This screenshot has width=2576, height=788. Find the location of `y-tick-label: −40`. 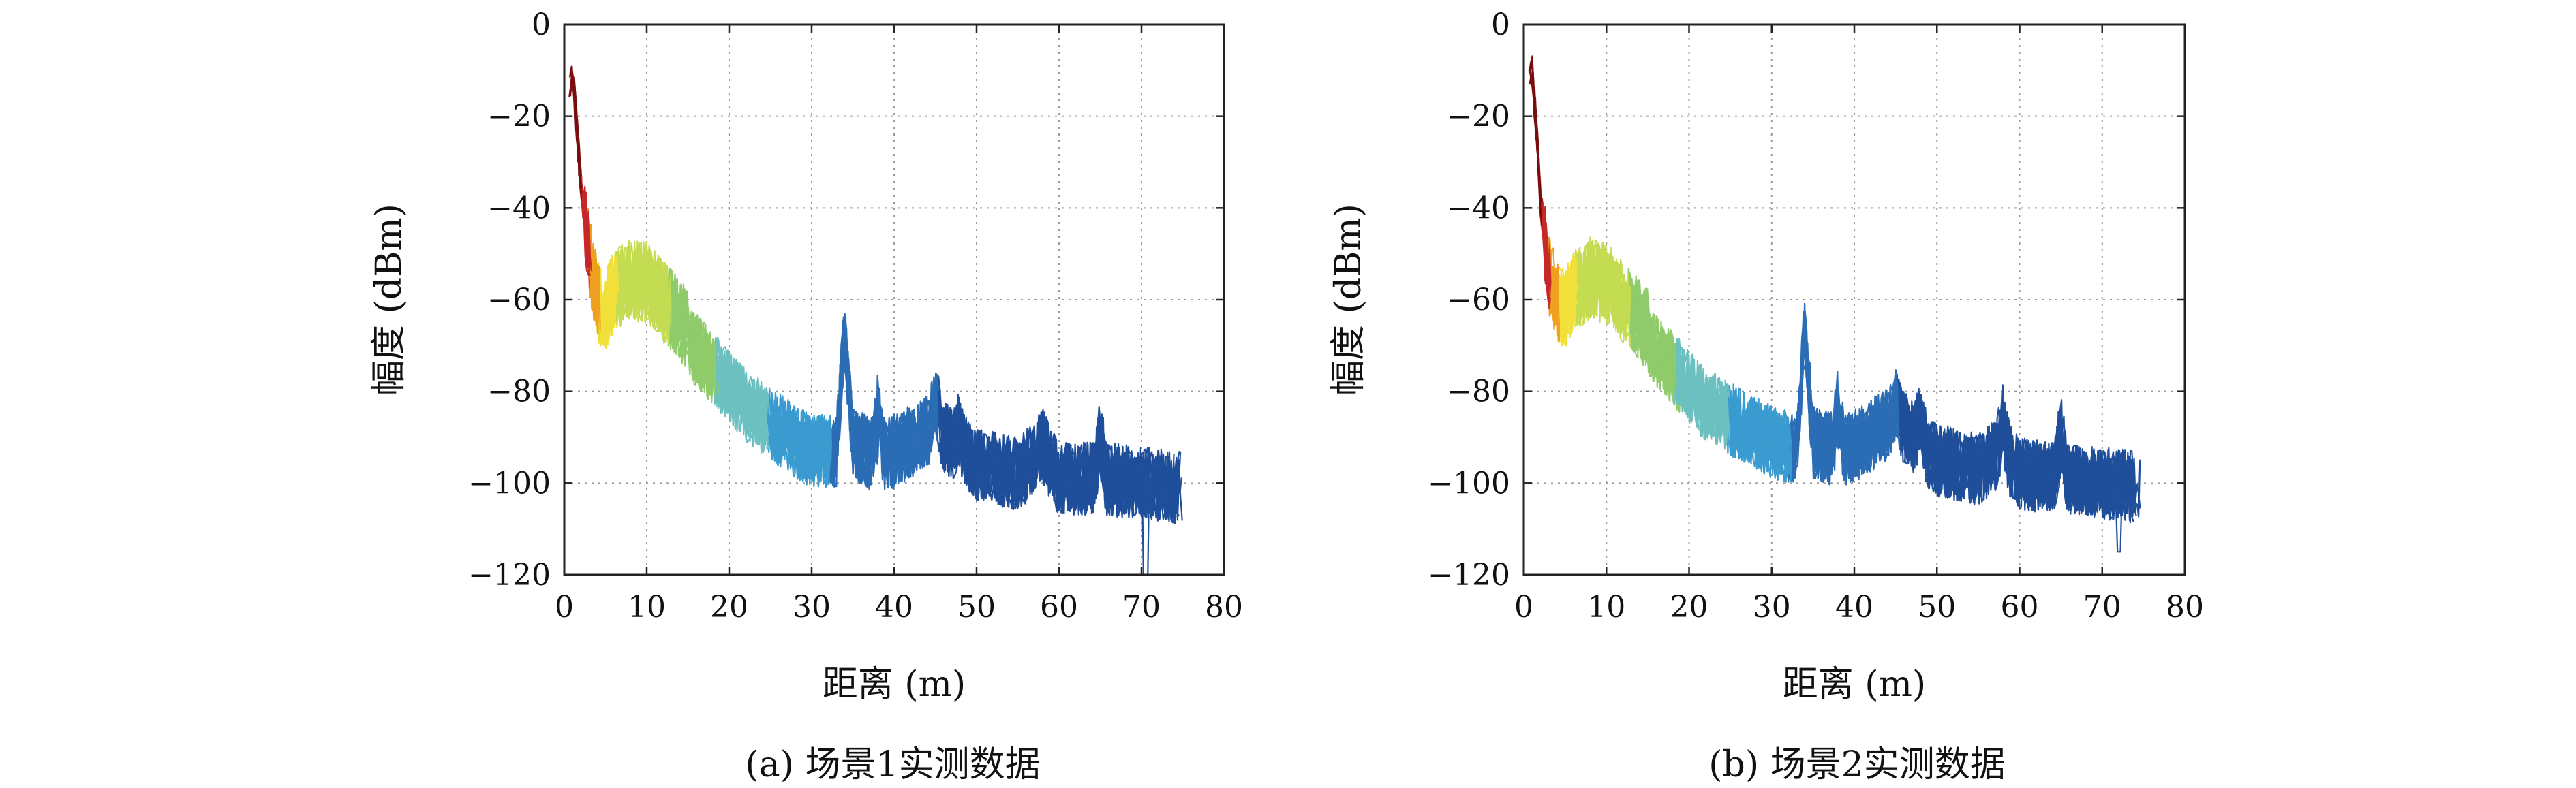

y-tick-label: −40 is located at coordinates (1478, 208).